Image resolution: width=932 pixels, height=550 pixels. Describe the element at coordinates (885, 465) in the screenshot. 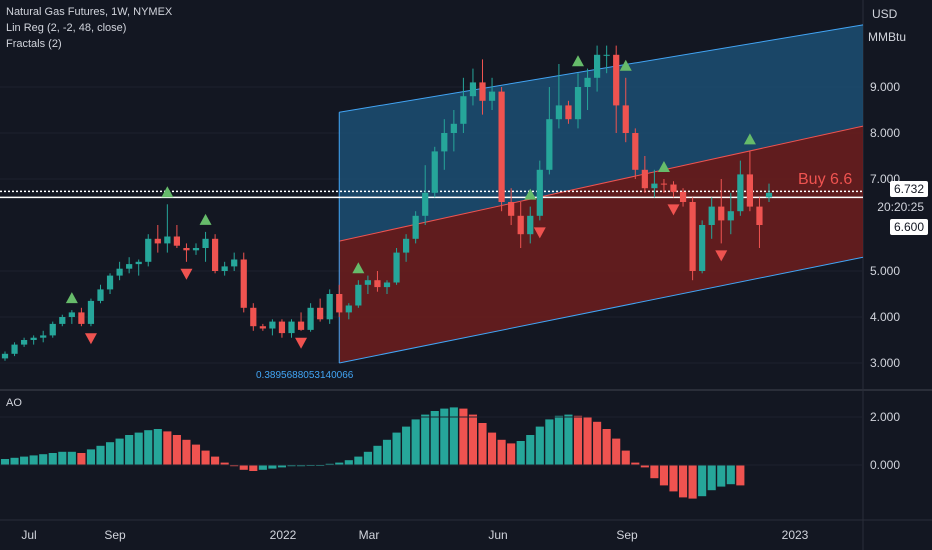

I see `ao-axis-tick: 0.000` at that location.